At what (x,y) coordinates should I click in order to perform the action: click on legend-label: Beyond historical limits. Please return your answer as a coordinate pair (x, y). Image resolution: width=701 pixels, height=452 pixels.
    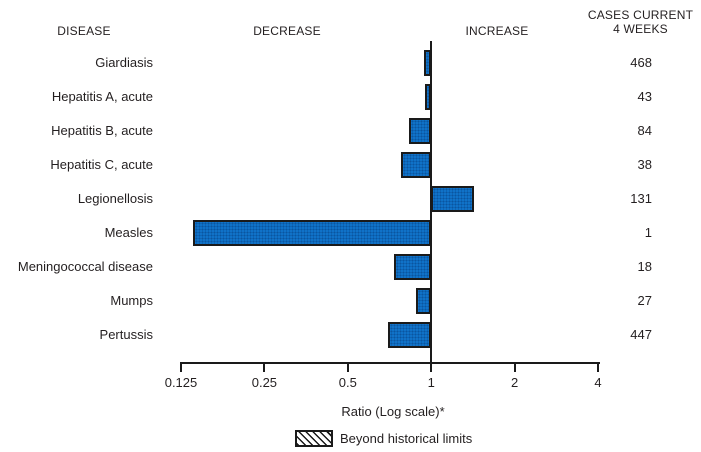
    Looking at the image, I should click on (406, 438).